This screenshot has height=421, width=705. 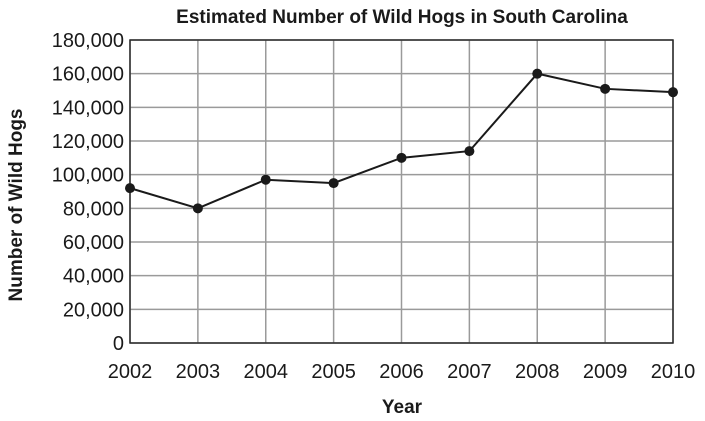 I want to click on data-point-2008, so click(x=537, y=73).